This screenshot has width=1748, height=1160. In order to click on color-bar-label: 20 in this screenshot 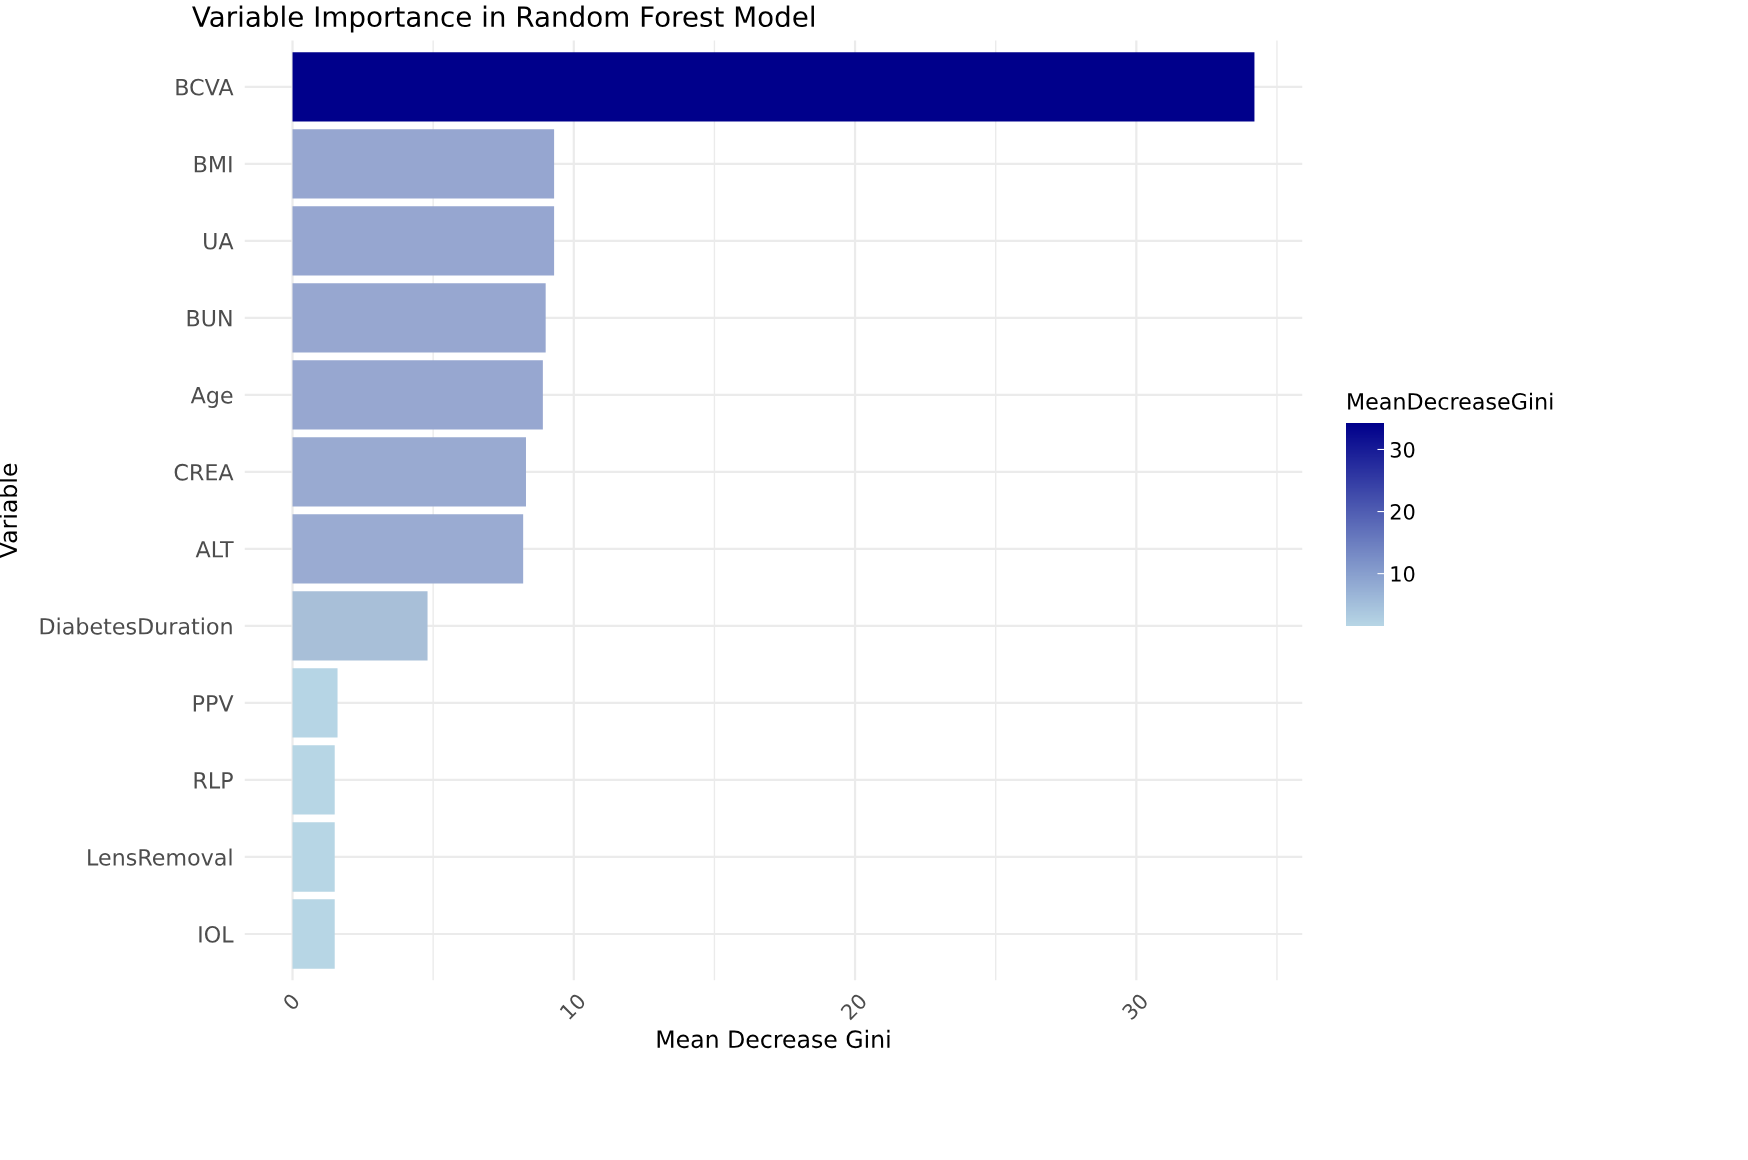, I will do `click(1402, 512)`.